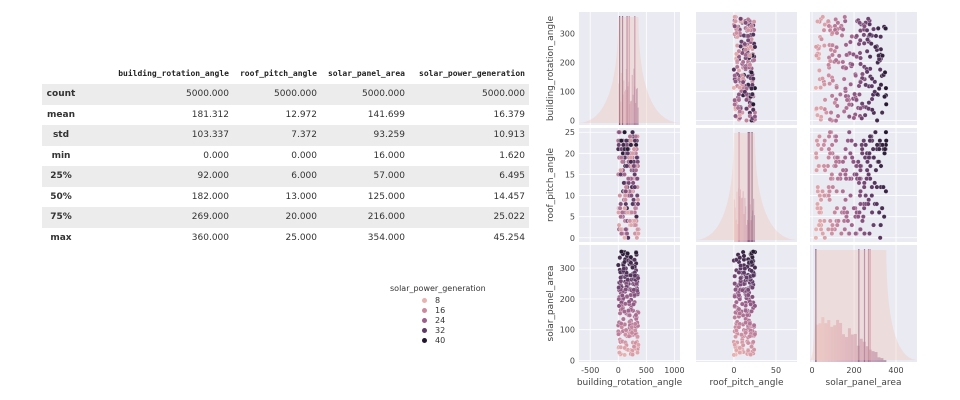 This screenshot has height=400, width=960. Describe the element at coordinates (61, 237) in the screenshot. I see `row-label: max` at that location.